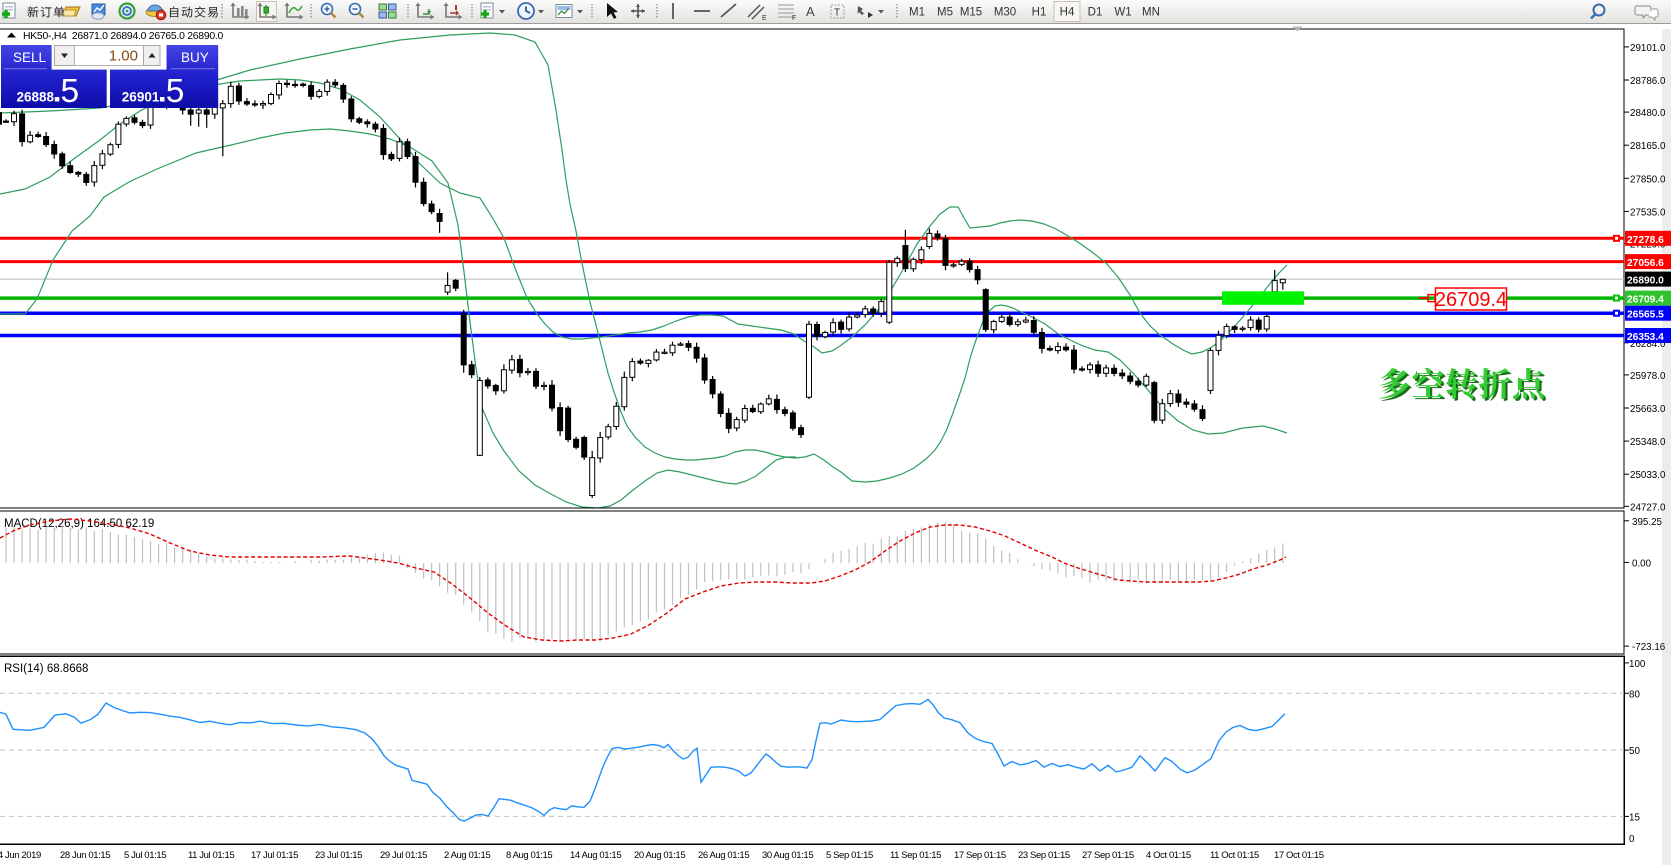 The image size is (1671, 865). I want to click on svg-text: 26565.5, so click(1645, 315).